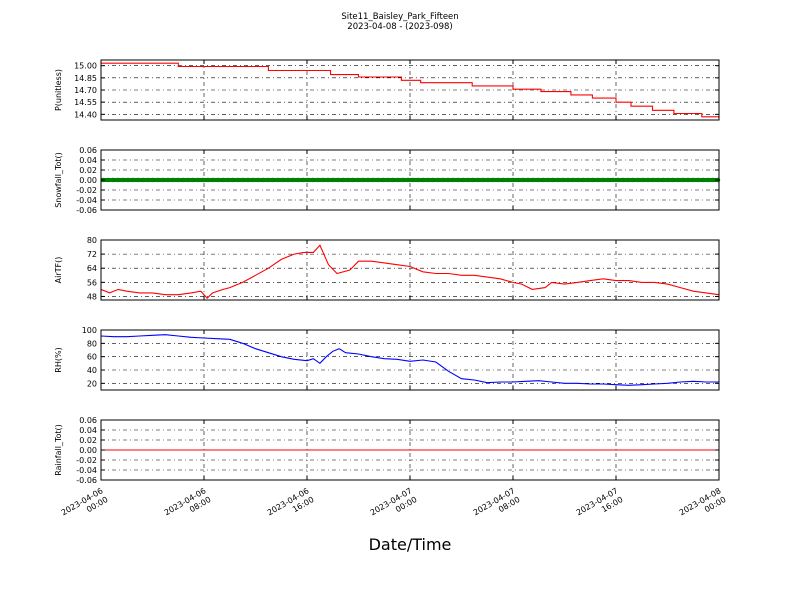 Image resolution: width=800 pixels, height=600 pixels. What do you see at coordinates (92, 357) in the screenshot?
I see `y-tick-label: 60` at bounding box center [92, 357].